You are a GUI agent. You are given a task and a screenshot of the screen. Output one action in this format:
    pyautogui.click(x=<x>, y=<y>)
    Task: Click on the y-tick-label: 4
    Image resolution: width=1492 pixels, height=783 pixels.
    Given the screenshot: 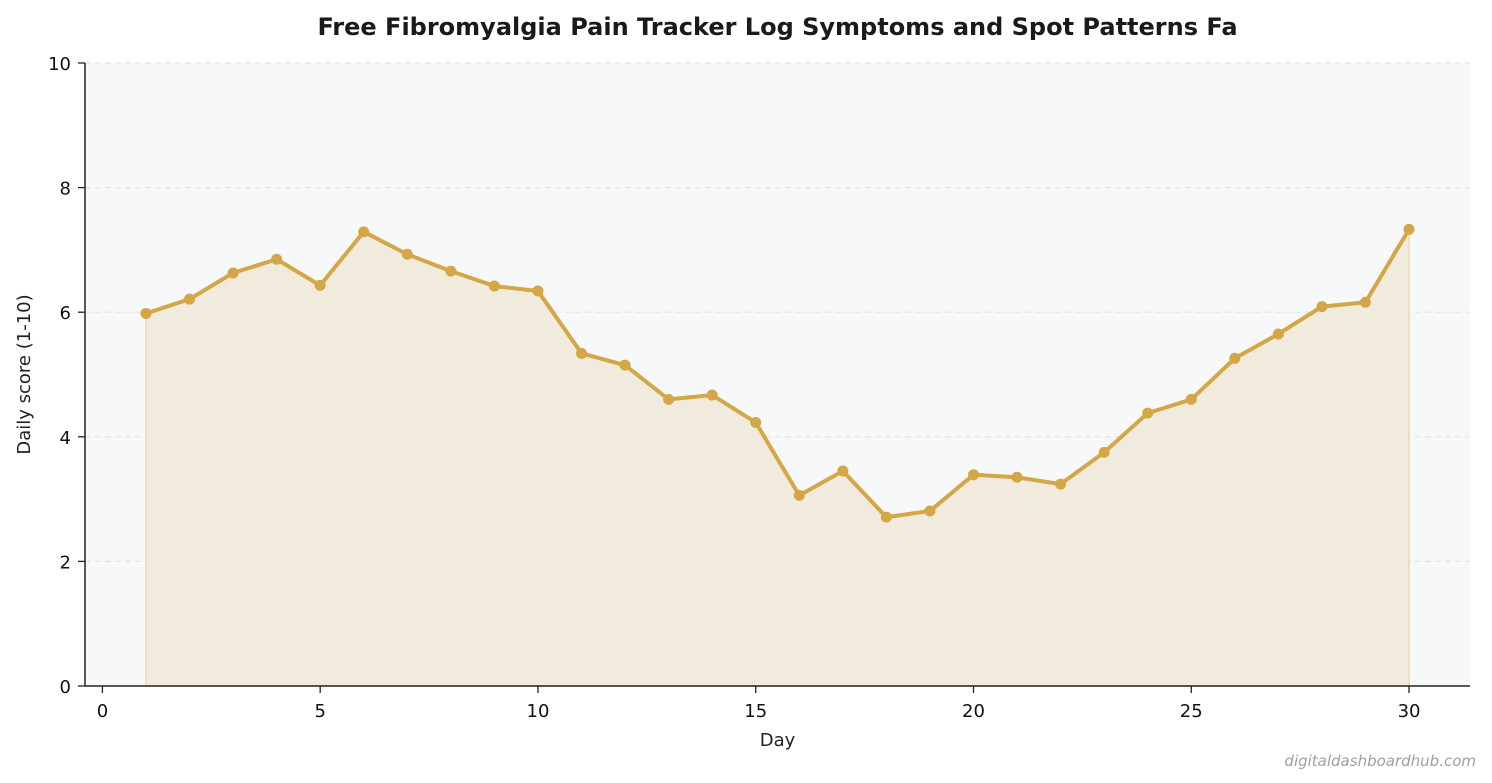 What is the action you would take?
    pyautogui.click(x=65, y=438)
    